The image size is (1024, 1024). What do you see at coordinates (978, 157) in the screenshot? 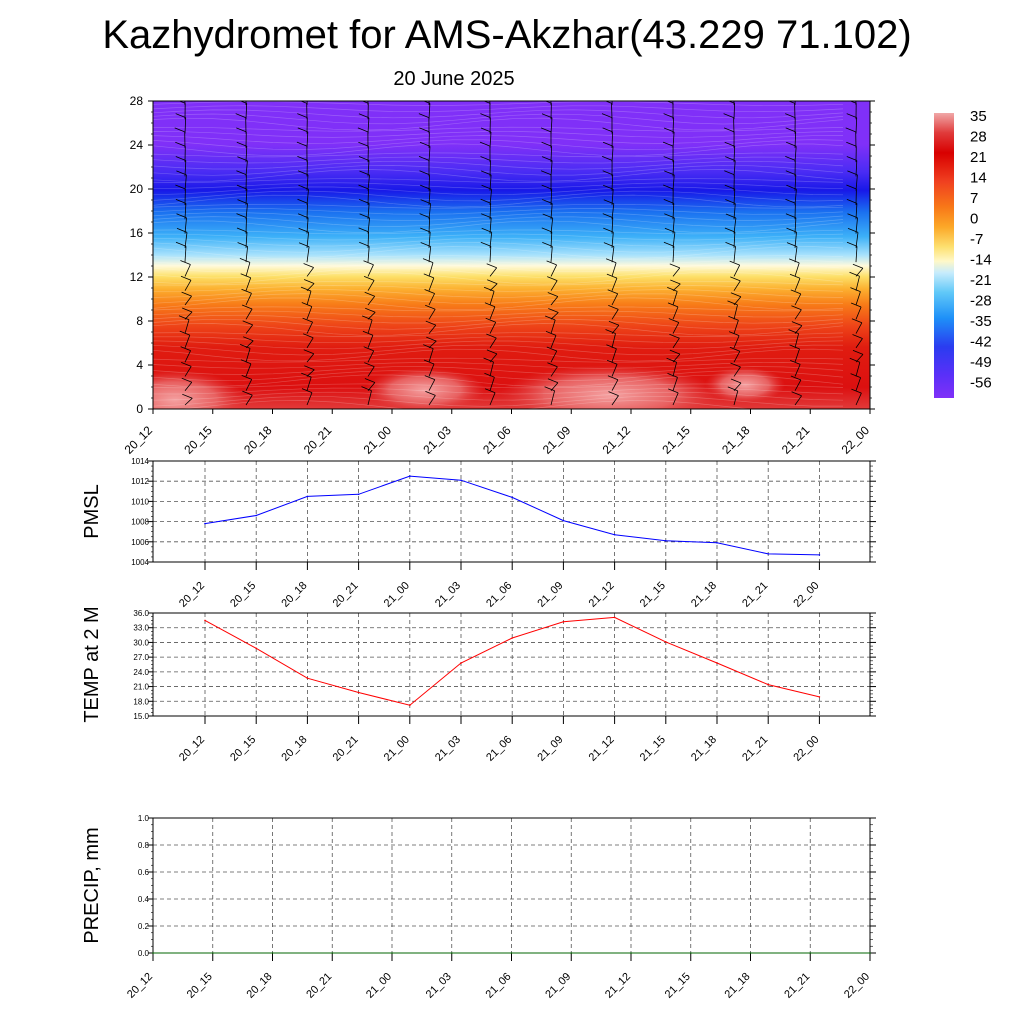
I see `colorbar-label: 21` at bounding box center [978, 157].